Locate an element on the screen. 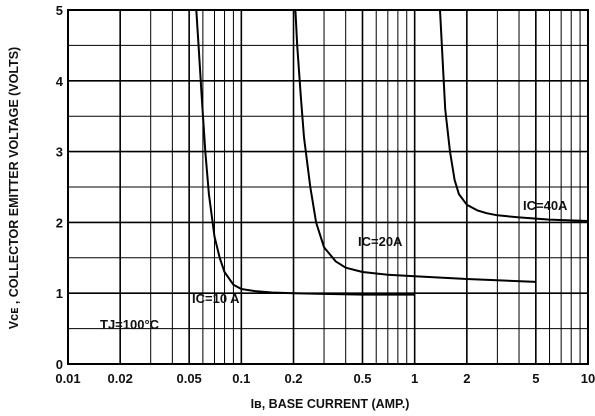 This screenshot has height=416, width=595. x-tick-label: 2 is located at coordinates (466, 378).